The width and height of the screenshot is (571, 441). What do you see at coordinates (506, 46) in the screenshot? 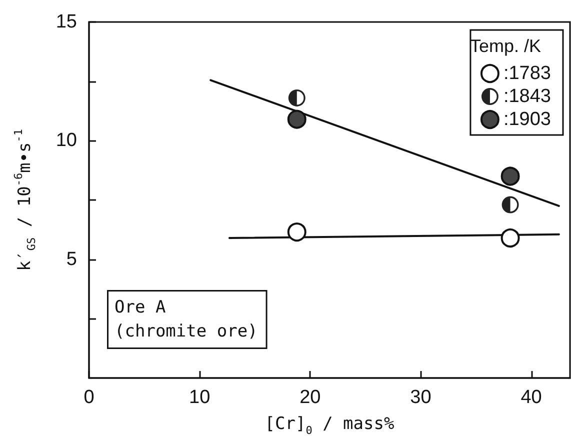
I see `legend-title: Temp. /K` at bounding box center [506, 46].